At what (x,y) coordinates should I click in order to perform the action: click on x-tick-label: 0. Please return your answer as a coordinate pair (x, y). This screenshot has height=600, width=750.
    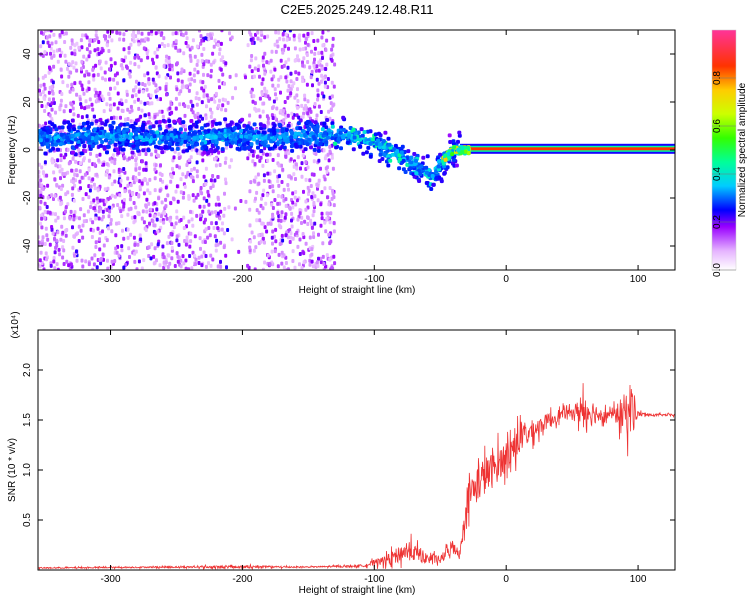
    Looking at the image, I should click on (506, 579).